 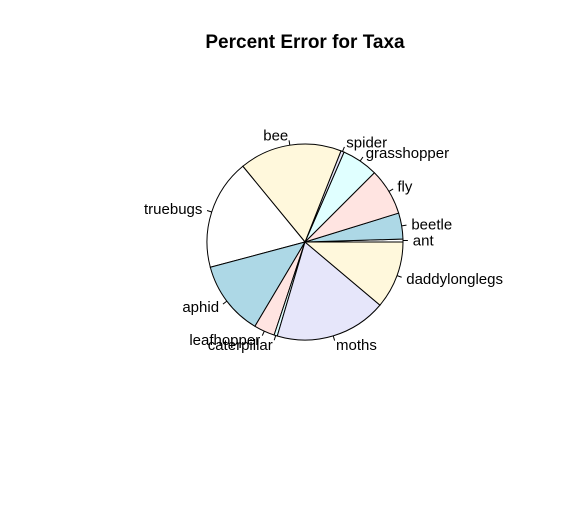 I want to click on label-tick-aphid, so click(x=225, y=302).